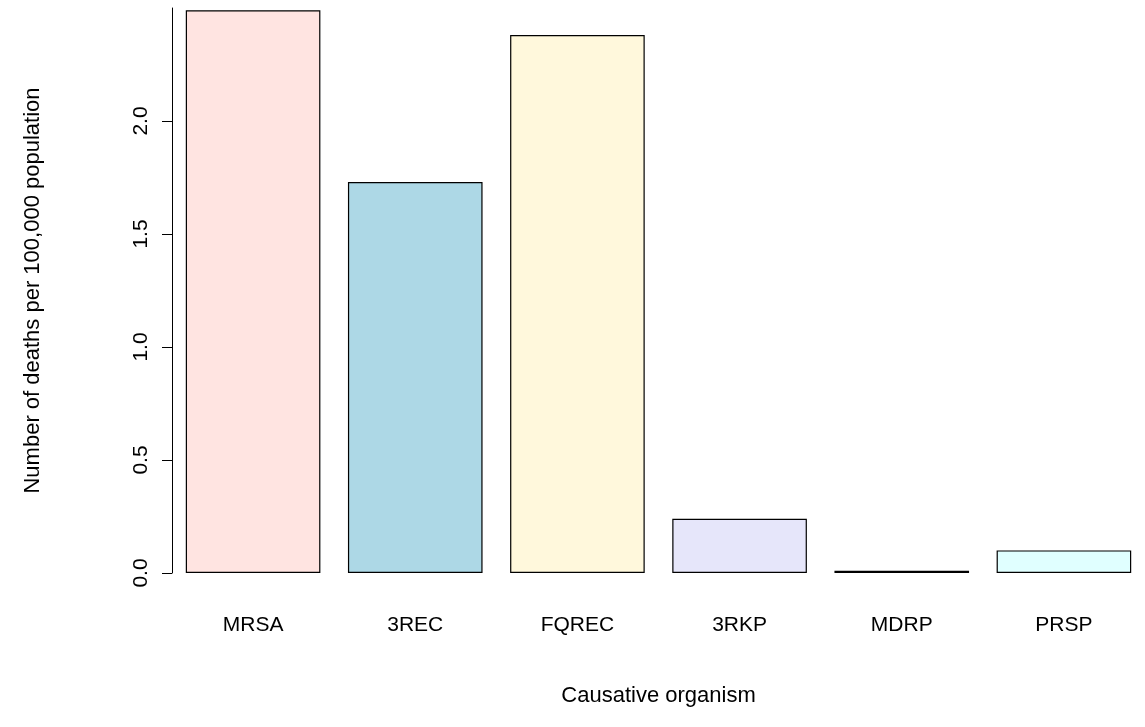 The width and height of the screenshot is (1145, 727). I want to click on x-tick-label: 3REC, so click(415, 623).